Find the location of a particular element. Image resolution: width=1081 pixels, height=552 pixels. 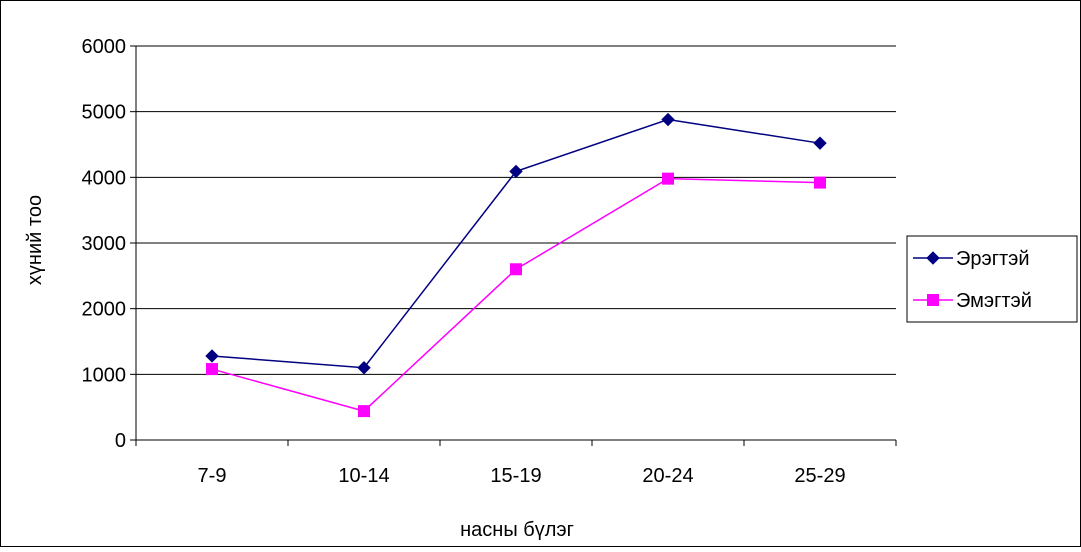

x-axis-label: насны бүлэг is located at coordinates (517, 530).